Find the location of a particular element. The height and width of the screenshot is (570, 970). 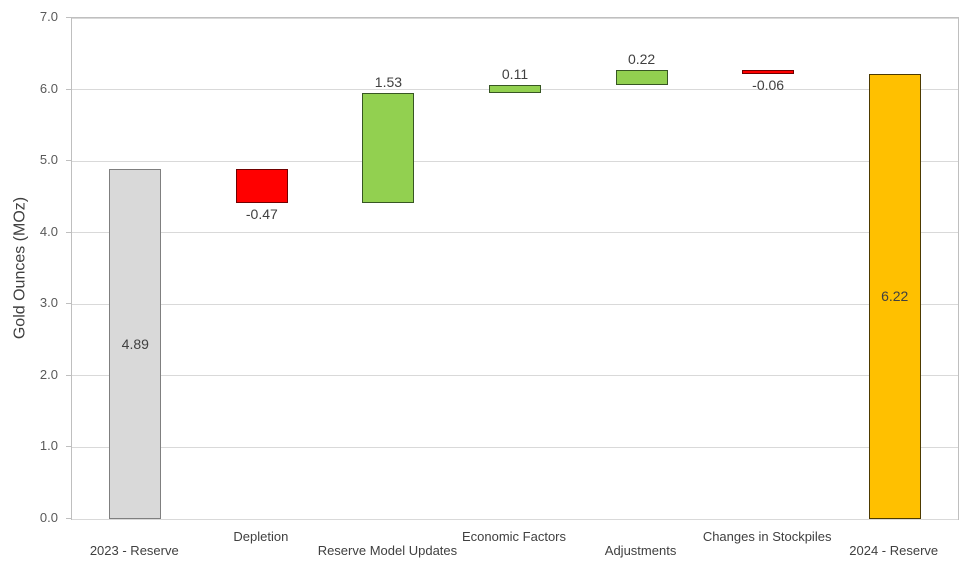

y-tick-label: 2.0 is located at coordinates (48, 374).